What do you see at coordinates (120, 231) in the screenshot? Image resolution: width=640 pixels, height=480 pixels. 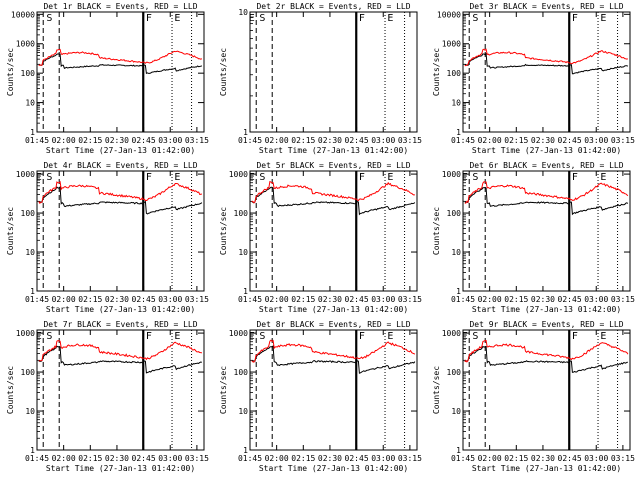 I see `det-4r-plot-frame` at bounding box center [120, 231].